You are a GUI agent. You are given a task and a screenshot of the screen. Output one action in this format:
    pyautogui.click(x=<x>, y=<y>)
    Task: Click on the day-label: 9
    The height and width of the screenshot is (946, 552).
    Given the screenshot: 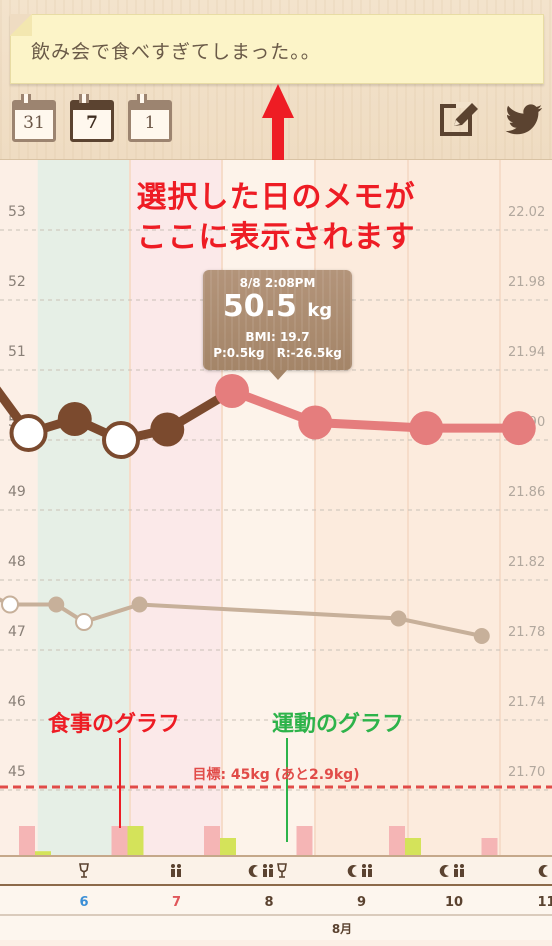 What is the action you would take?
    pyautogui.click(x=361, y=902)
    